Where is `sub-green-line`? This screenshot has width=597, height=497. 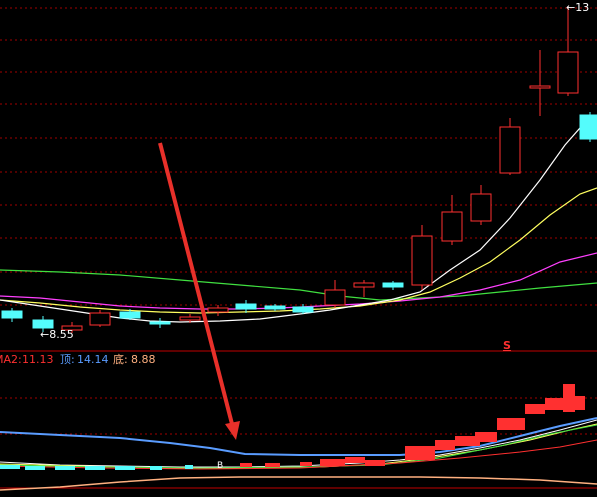
sub-green-line is located at coordinates (298, 446).